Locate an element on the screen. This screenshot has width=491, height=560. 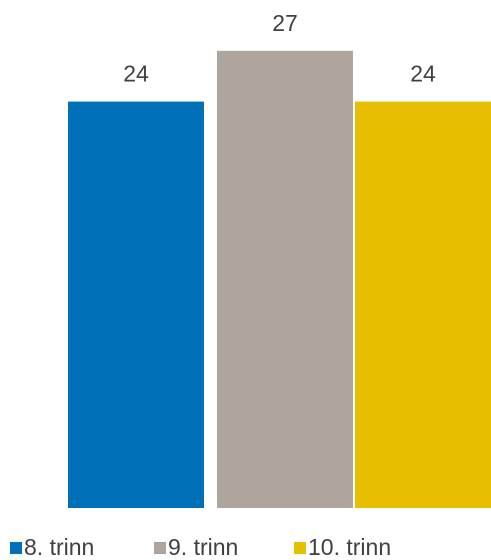
legend-label: 10. trinn is located at coordinates (349, 547).